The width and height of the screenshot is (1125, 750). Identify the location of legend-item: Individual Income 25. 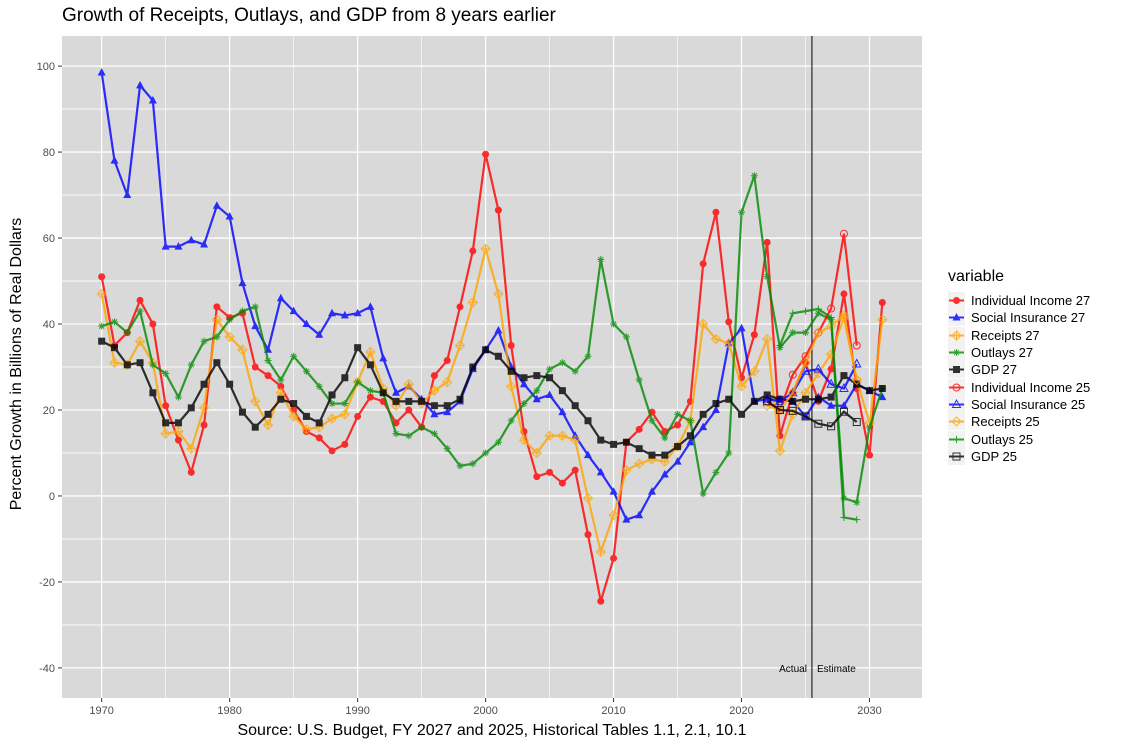
(1019, 387).